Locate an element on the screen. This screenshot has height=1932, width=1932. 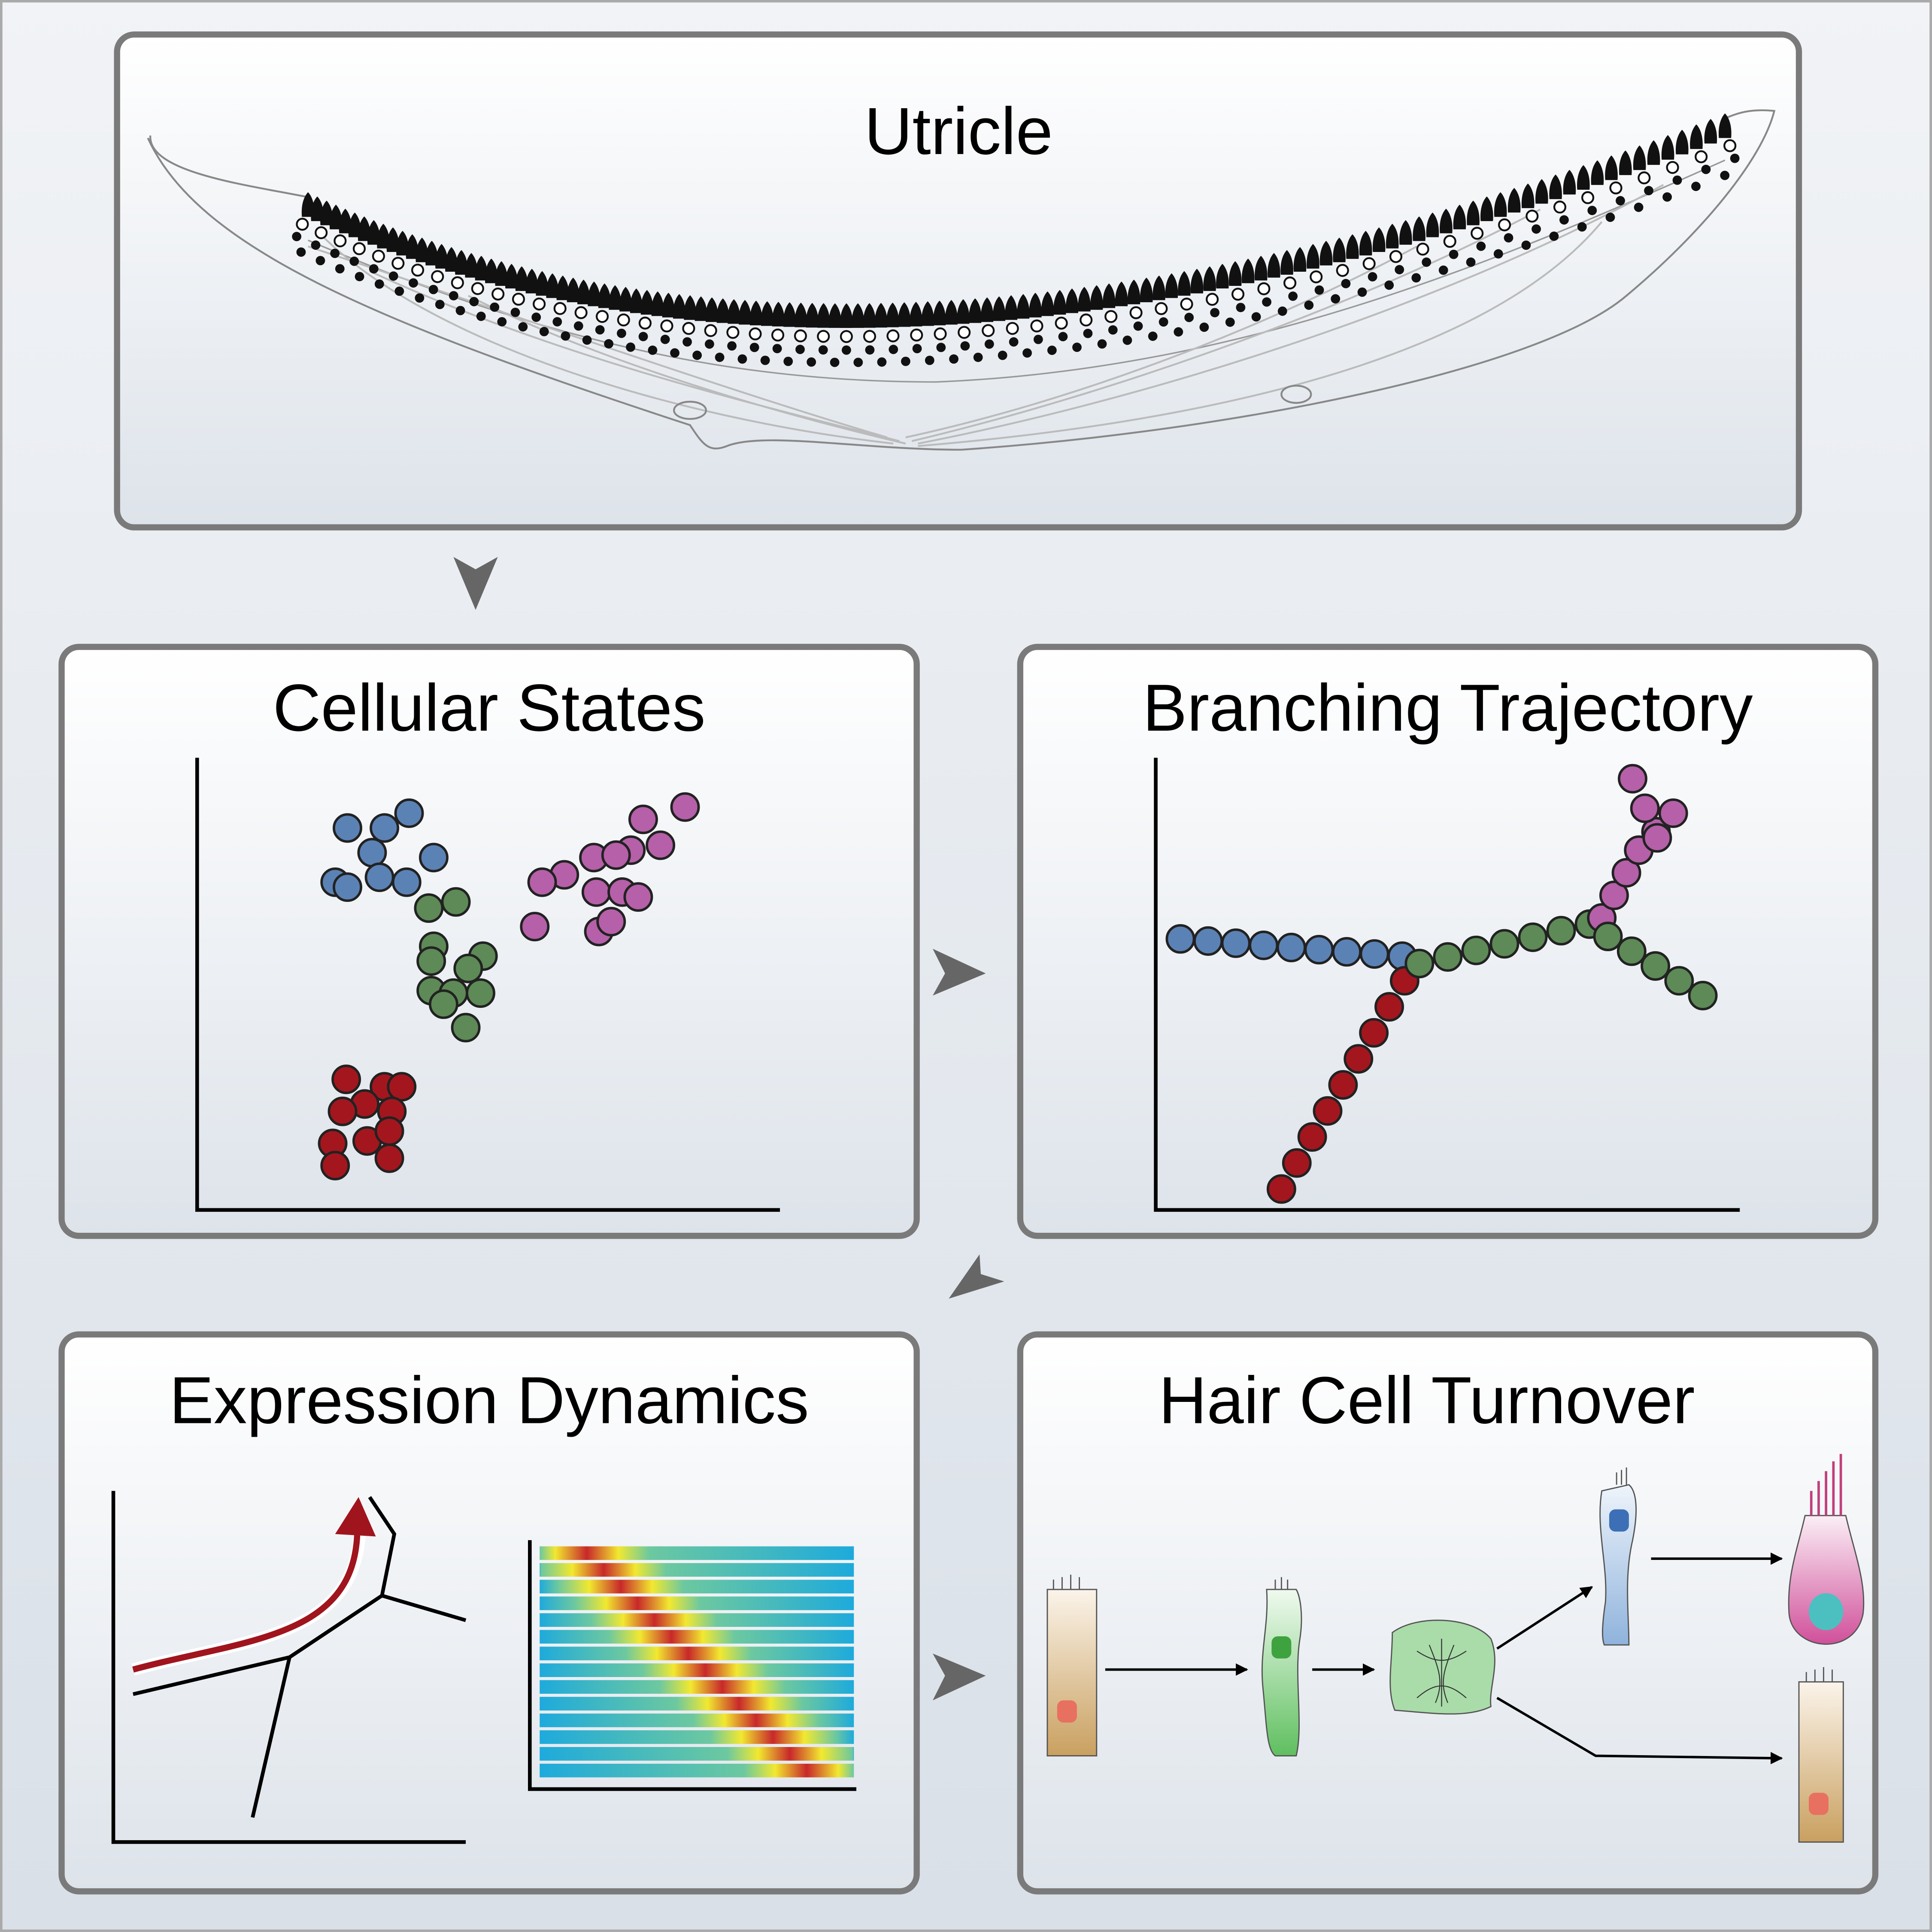
panel-title: Utricle is located at coordinates (958, 131).